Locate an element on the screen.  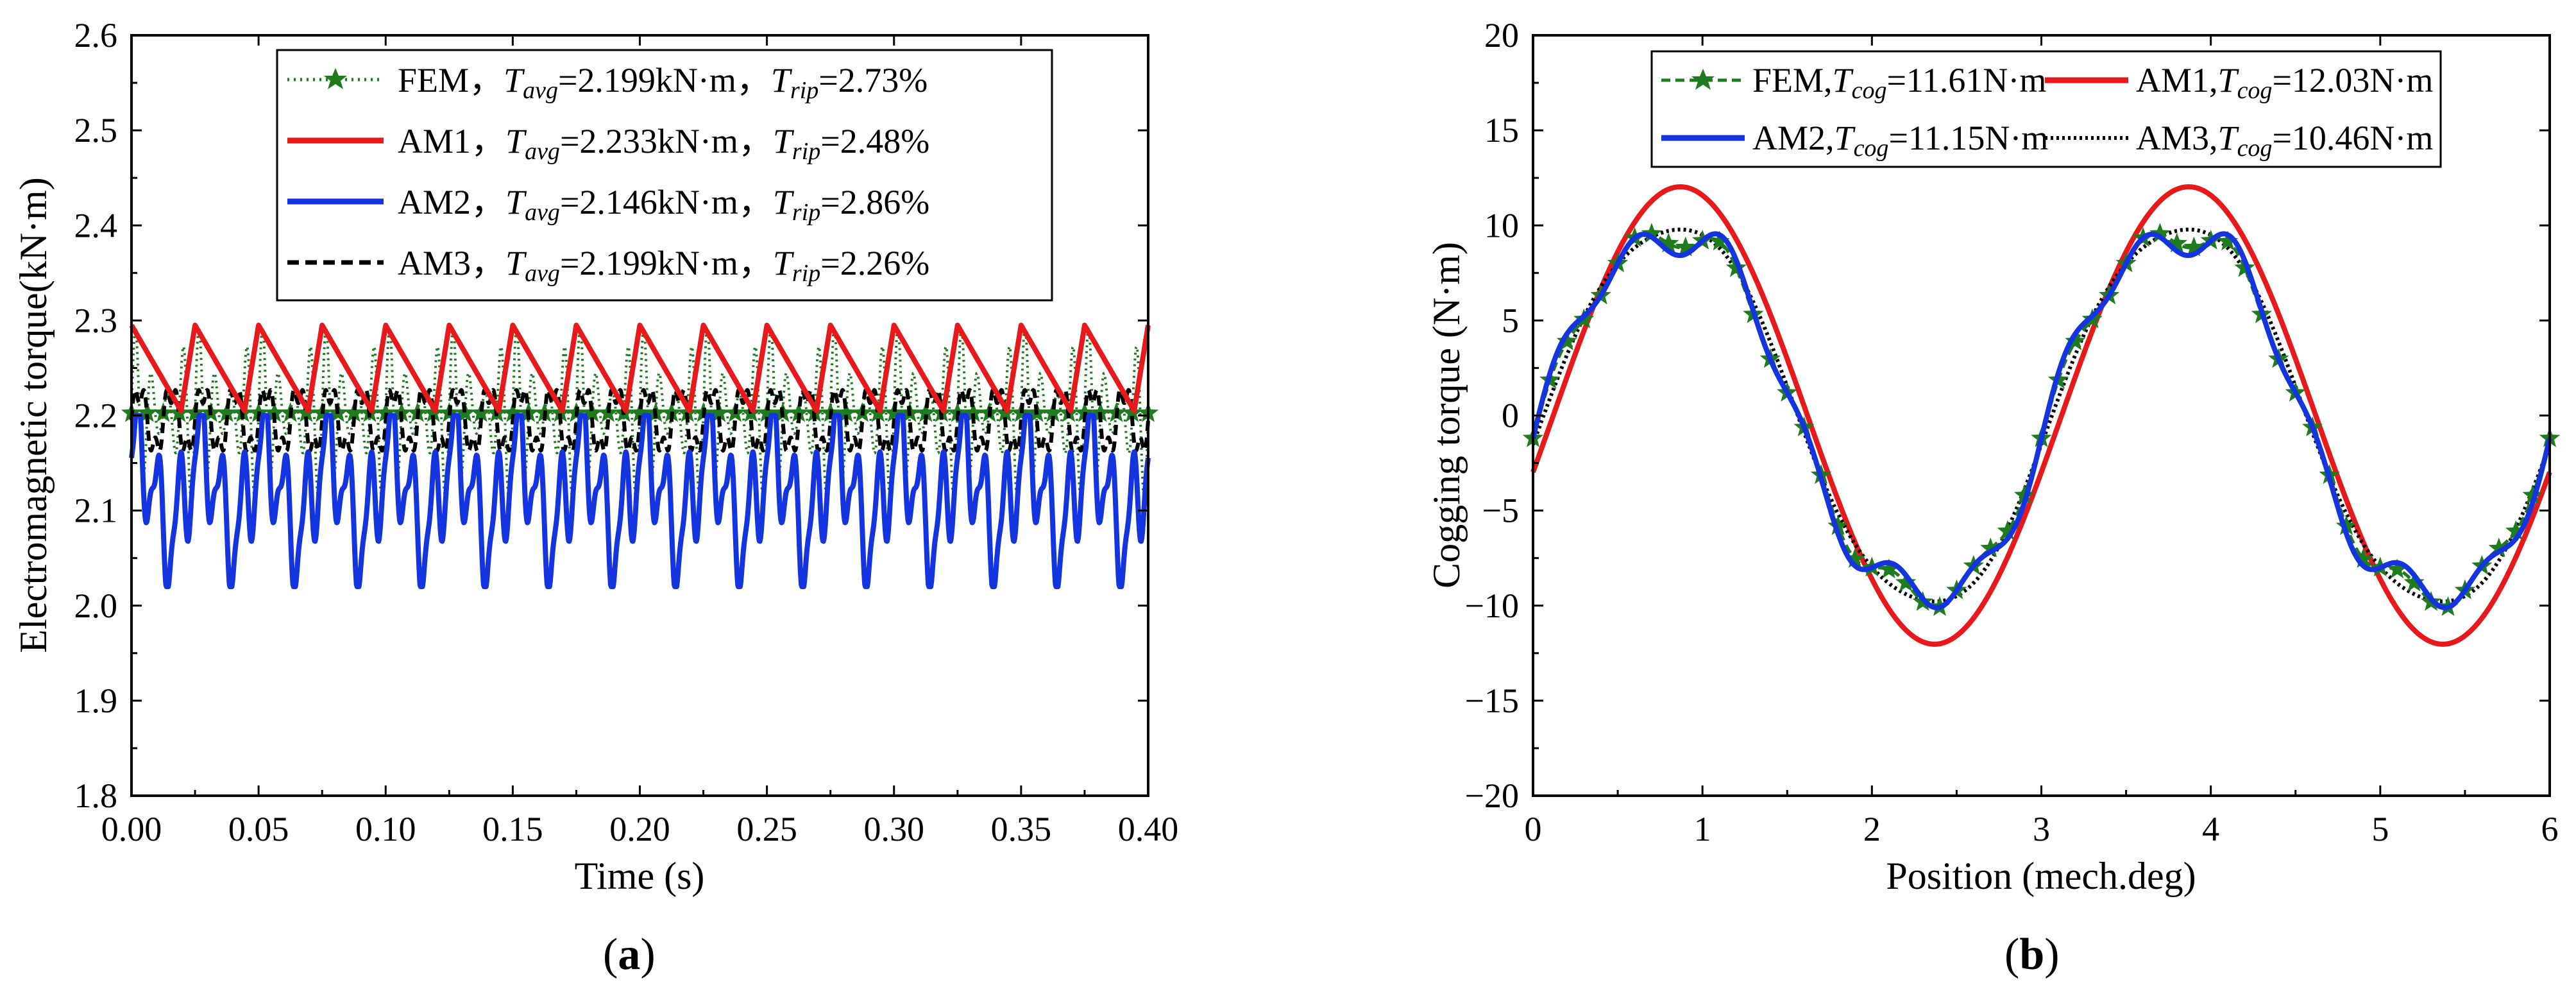
chart-a-ytick-label: 1.9 is located at coordinates (96, 701).